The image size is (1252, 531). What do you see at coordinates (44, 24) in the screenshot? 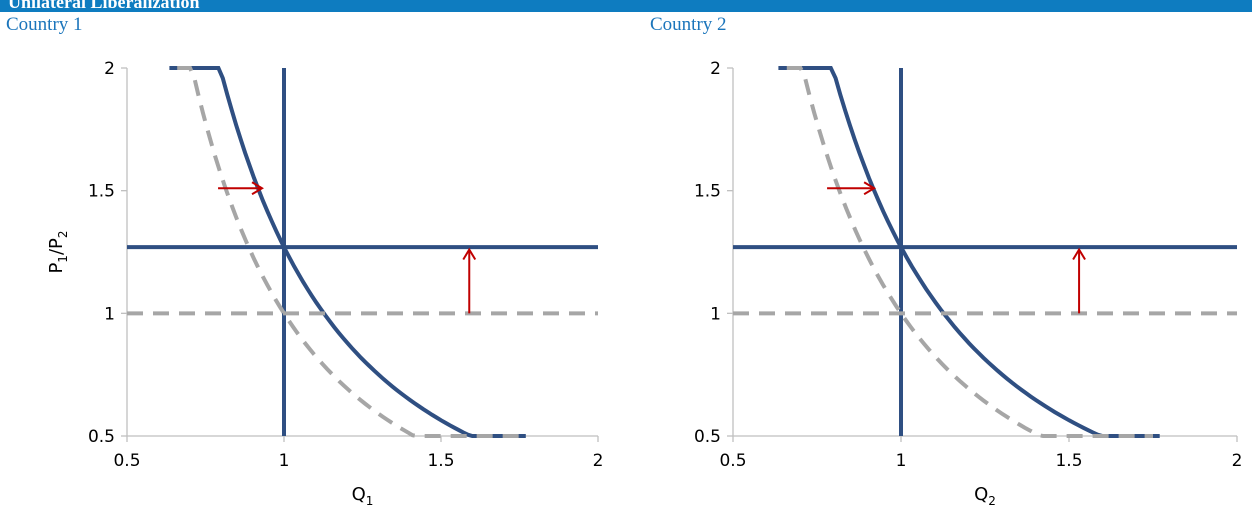
I see `panel-label-country-1: Country 1` at bounding box center [44, 24].